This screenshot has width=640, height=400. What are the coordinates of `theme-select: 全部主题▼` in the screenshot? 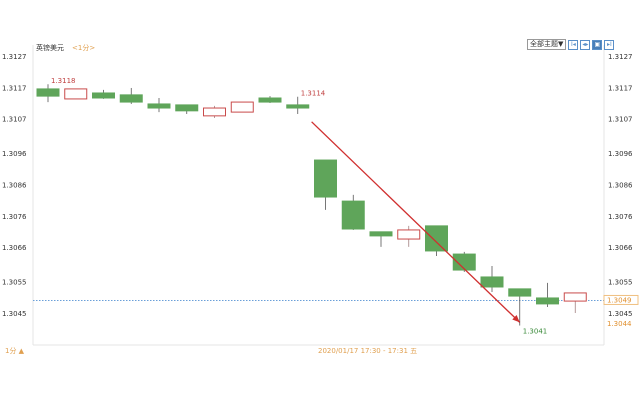 It's located at (547, 44).